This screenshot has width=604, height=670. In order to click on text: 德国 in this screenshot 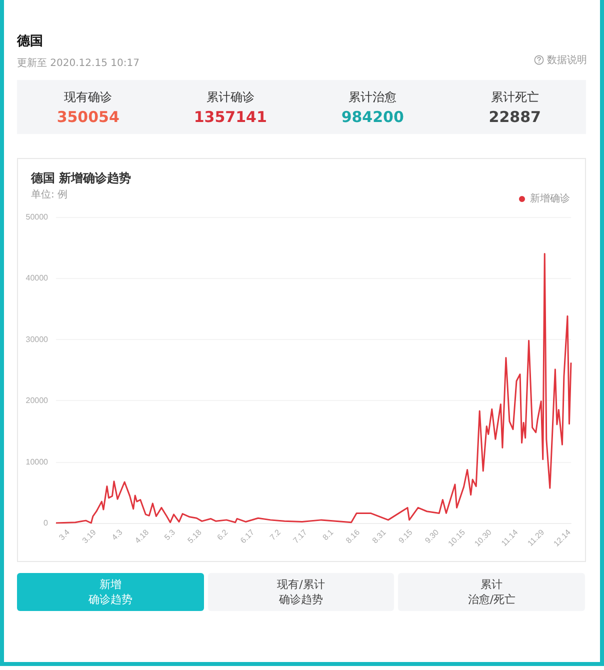, I will do `click(30, 41)`.